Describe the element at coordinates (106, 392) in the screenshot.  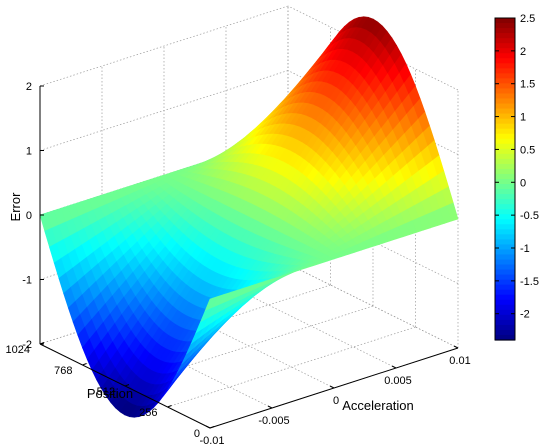
I see `y-tick-label: 512` at that location.